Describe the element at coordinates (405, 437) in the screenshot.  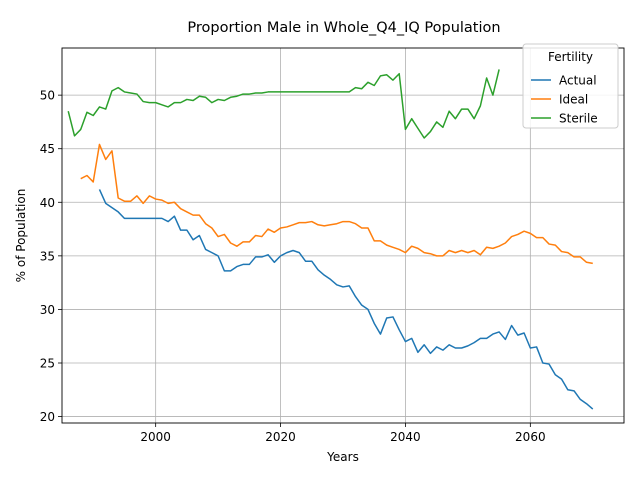
I see `x-tick-label: 2040` at that location.